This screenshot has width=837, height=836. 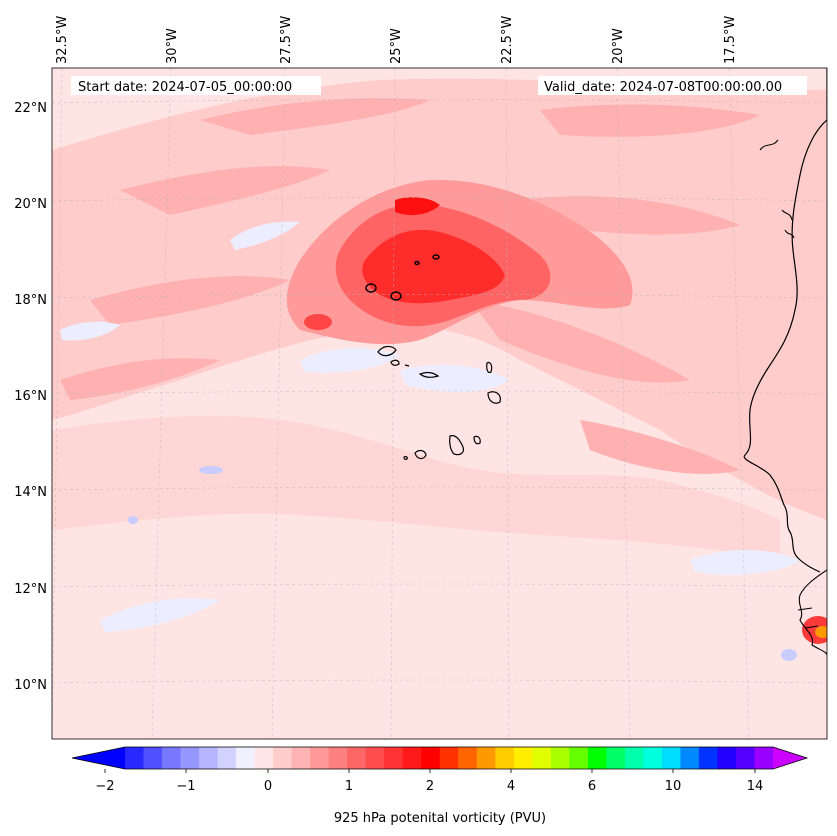 What do you see at coordinates (430, 771) in the screenshot?
I see `colorbar-ticks` at bounding box center [430, 771].